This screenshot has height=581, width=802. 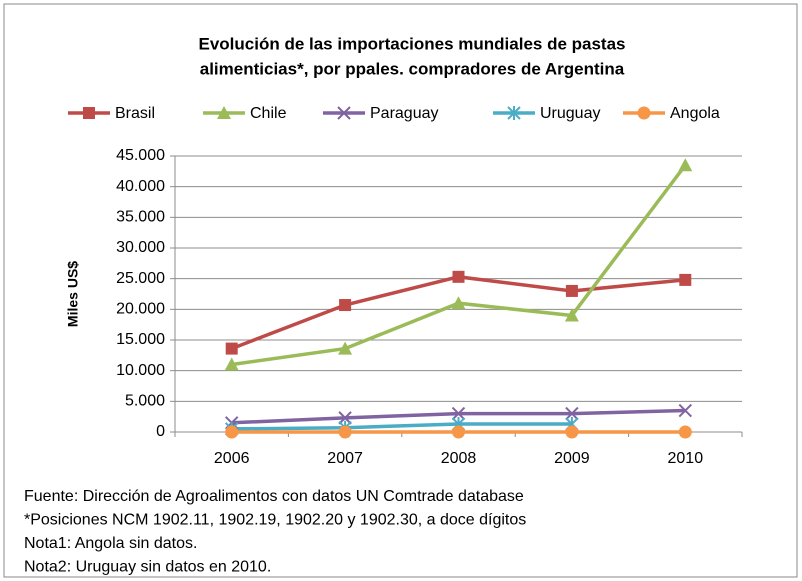 What do you see at coordinates (140, 155) in the screenshot?
I see `y-tick-label: 45.000` at bounding box center [140, 155].